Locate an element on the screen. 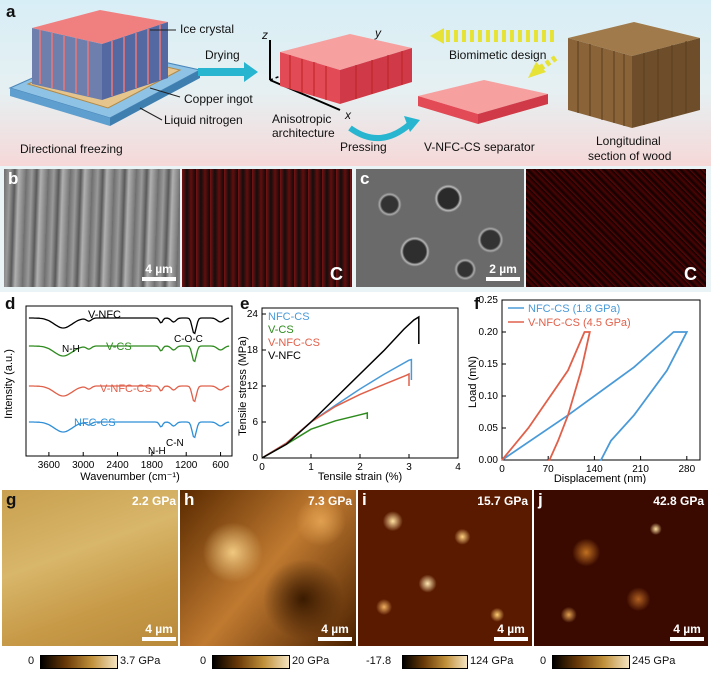 The height and width of the screenshot is (678, 711). ftir-line-v-cs is located at coordinates (129, 354).